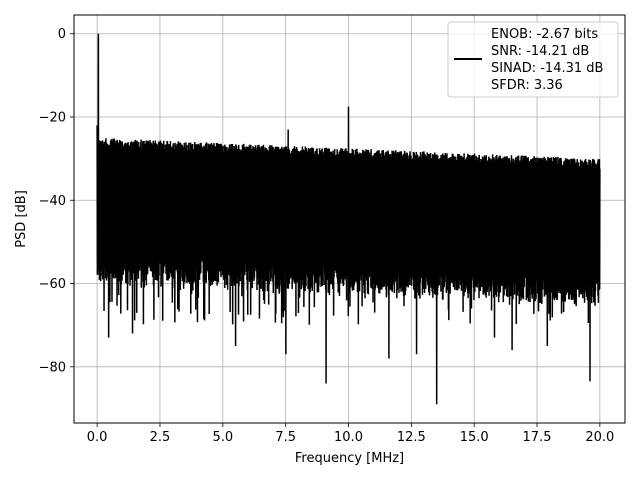 This screenshot has width=640, height=480. What do you see at coordinates (62, 34) in the screenshot?
I see `y-tick-label: 0` at bounding box center [62, 34].